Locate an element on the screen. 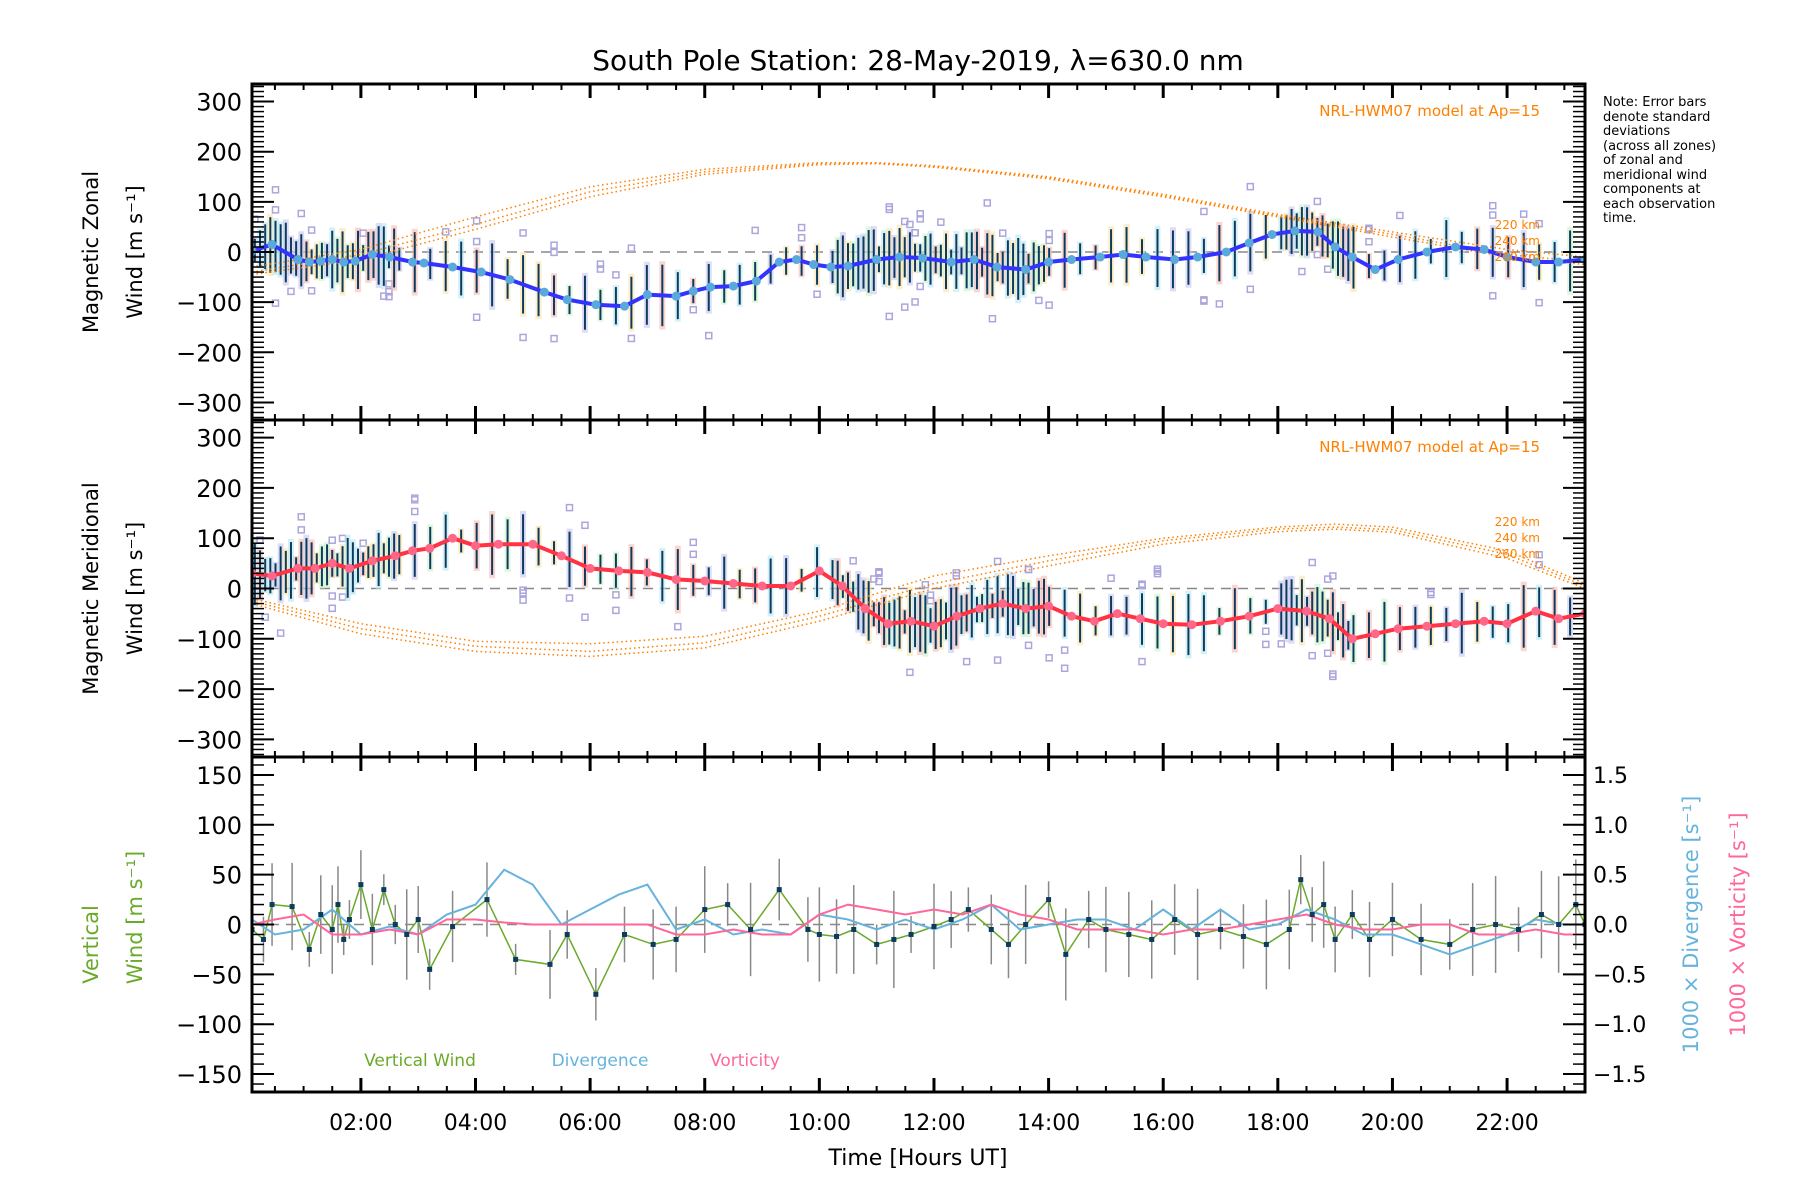 The image size is (1800, 1200). model-curve-240km is located at coordinates (918, 217).